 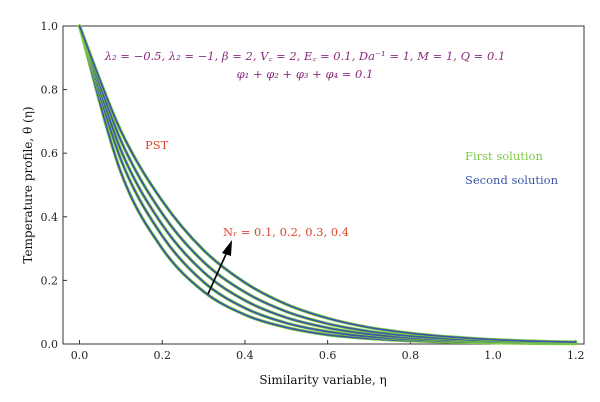 What do you see at coordinates (162, 355) in the screenshot?
I see `x-tick-label: 0.2` at bounding box center [162, 355].